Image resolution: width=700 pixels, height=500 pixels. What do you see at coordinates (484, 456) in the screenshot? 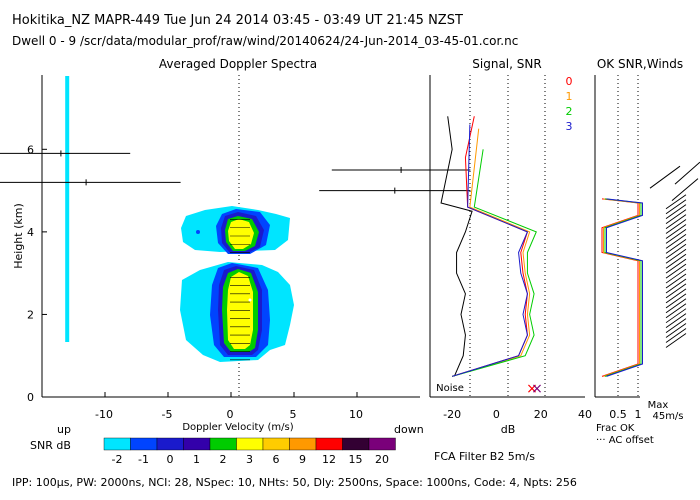
I see `fca-filter-label: FCA Filter B2 5m/s` at bounding box center [484, 456].